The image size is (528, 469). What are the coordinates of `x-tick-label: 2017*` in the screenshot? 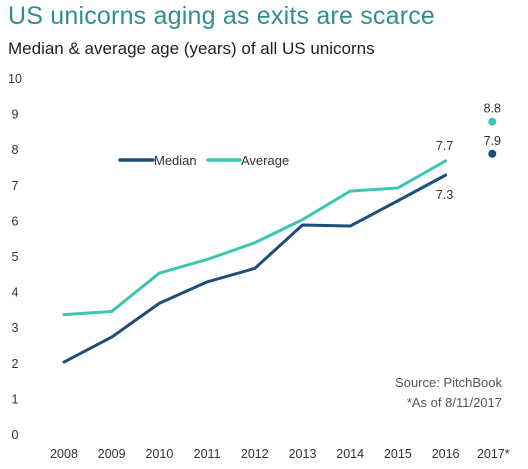 It's located at (493, 454).